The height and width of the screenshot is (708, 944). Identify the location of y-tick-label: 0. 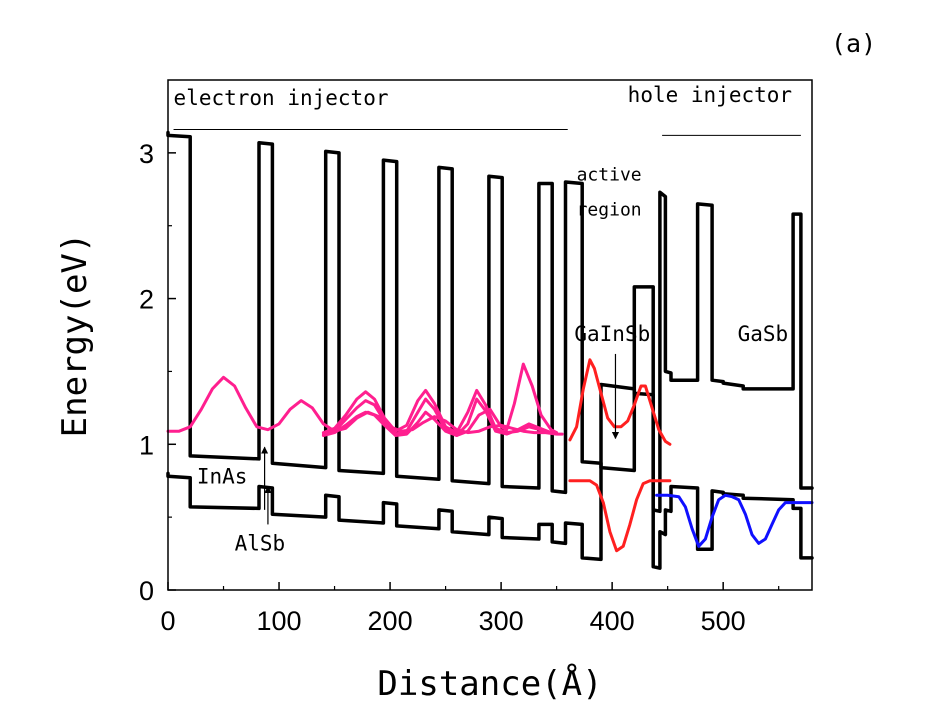
(146, 591).